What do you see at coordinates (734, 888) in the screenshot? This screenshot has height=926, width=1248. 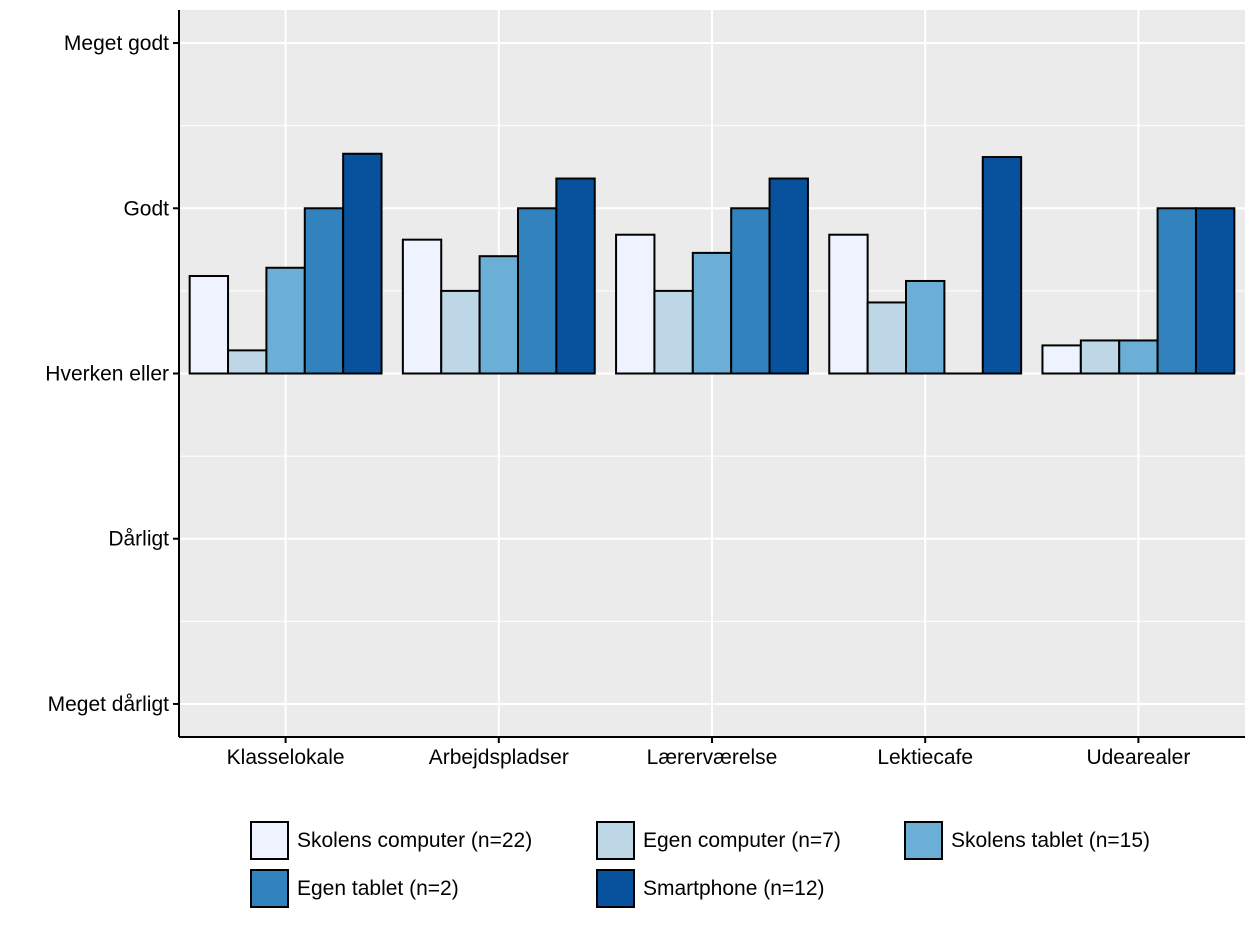 I see `legend-label: Smartphone (n=12)` at bounding box center [734, 888].